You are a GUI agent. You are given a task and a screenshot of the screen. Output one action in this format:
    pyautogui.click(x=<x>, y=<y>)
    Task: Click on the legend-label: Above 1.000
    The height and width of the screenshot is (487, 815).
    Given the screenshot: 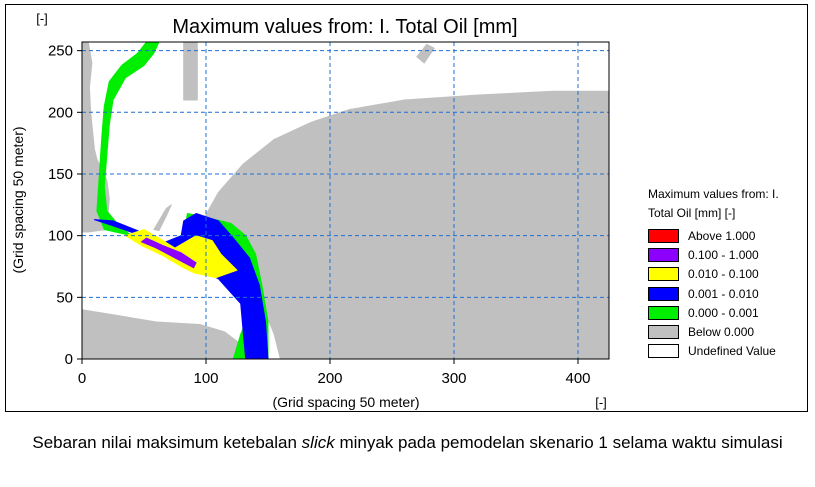 What is the action you would take?
    pyautogui.click(x=722, y=236)
    